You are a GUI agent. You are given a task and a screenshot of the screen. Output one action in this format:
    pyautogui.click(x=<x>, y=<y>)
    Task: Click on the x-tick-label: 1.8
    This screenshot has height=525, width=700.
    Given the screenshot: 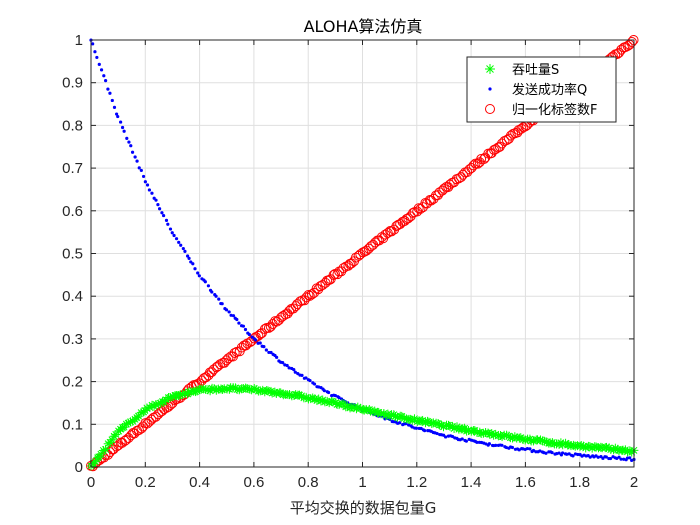 What is the action you would take?
    pyautogui.click(x=579, y=482)
    